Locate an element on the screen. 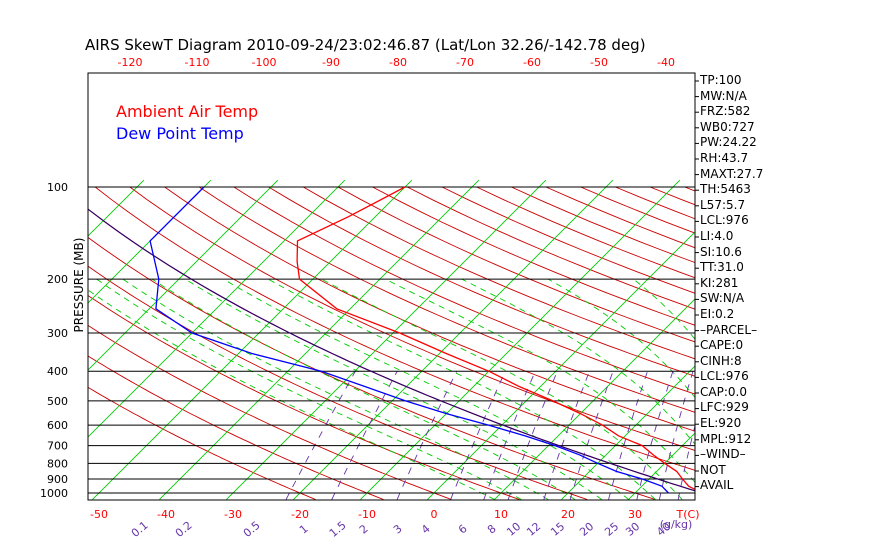 Image resolution: width=870 pixels, height=560 pixels. mixing-ratio-tick-label: 20 is located at coordinates (586, 529).